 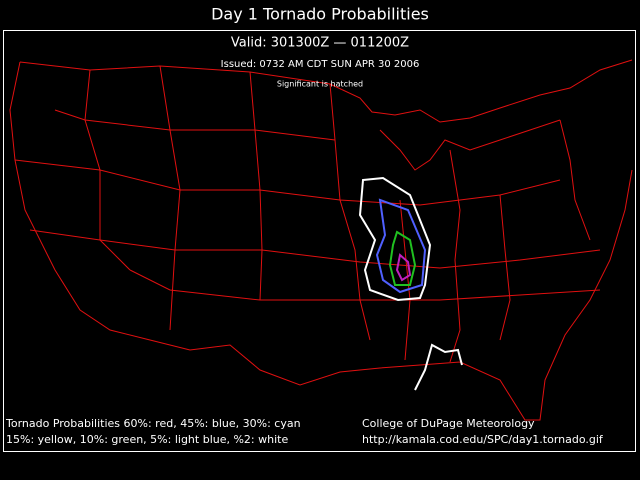 I want to click on hatched-area, so click(x=403, y=267).